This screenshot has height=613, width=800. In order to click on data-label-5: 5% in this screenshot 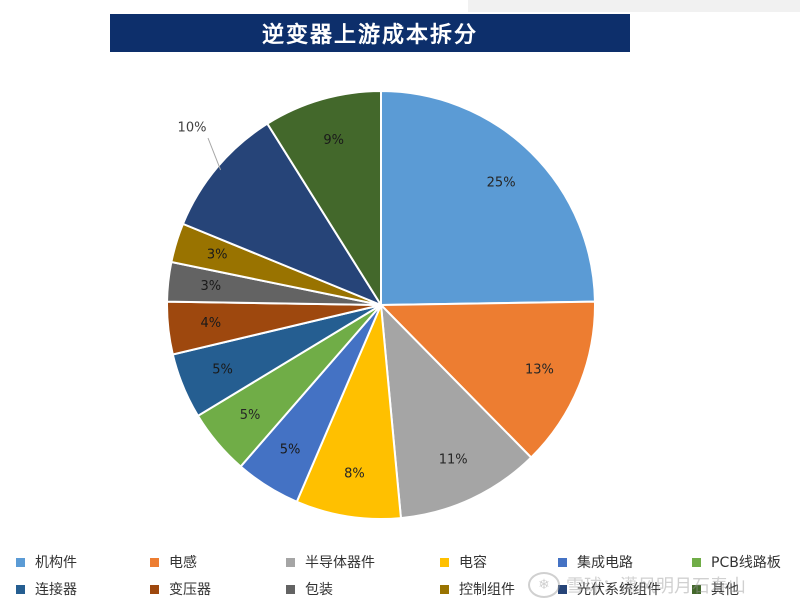, I will do `click(250, 415)`.